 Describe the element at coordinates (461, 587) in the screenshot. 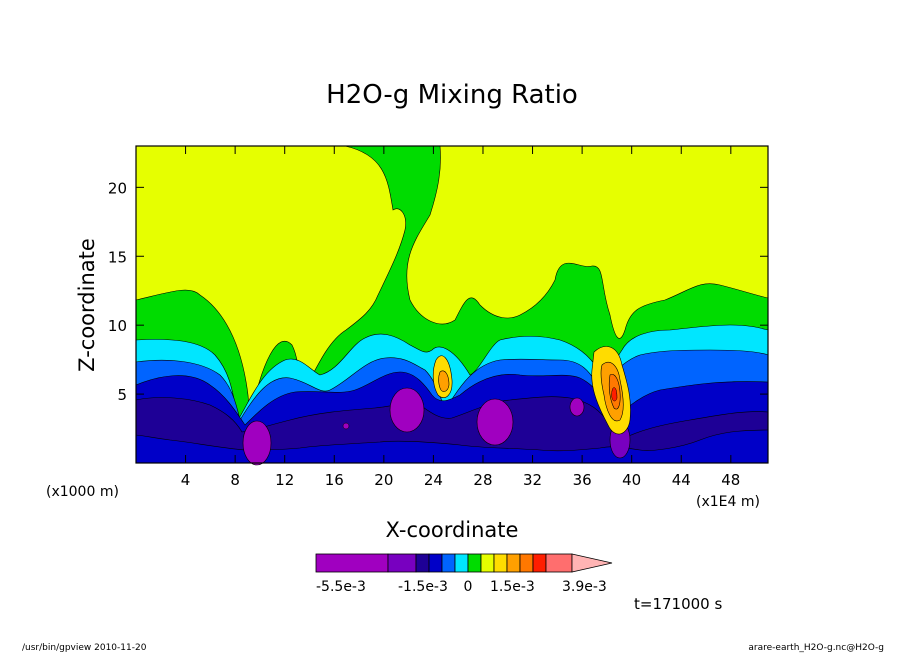

I see `colorbar-labels: -5.5e-3 -1.5e-3 0 1.5e-3 3.9e-3` at that location.